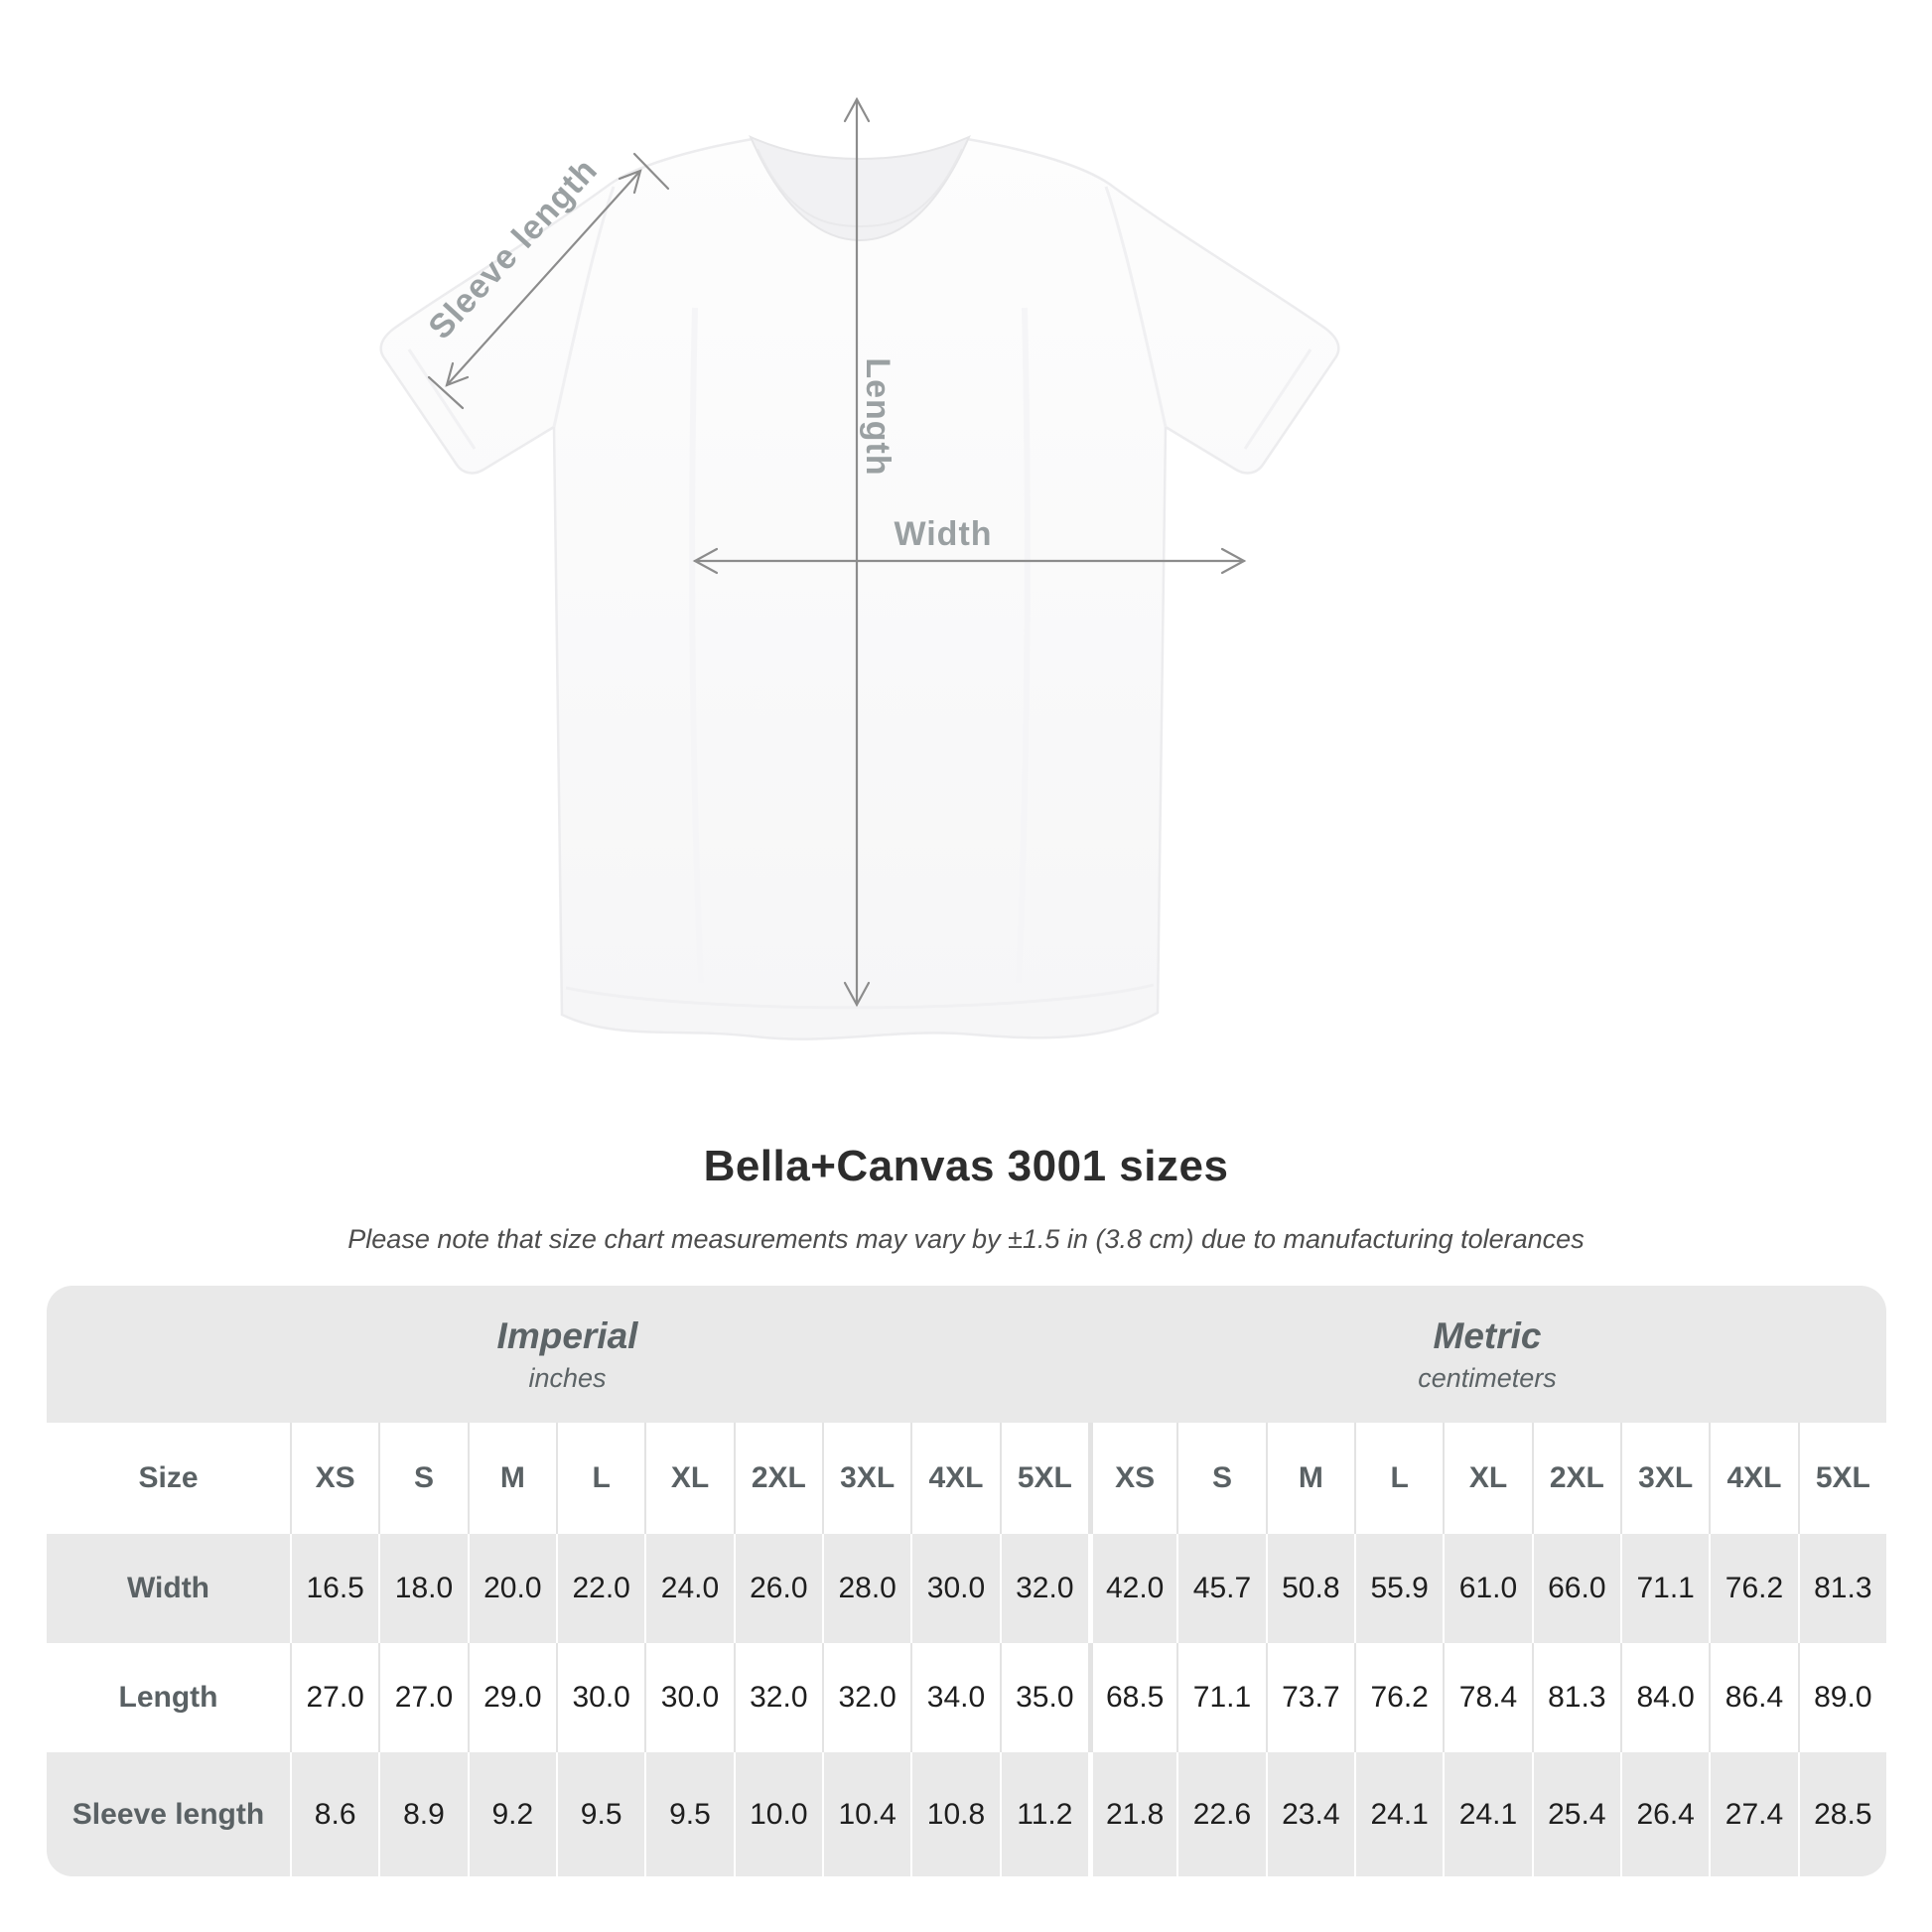  What do you see at coordinates (423, 1478) in the screenshot?
I see `size-header: S` at bounding box center [423, 1478].